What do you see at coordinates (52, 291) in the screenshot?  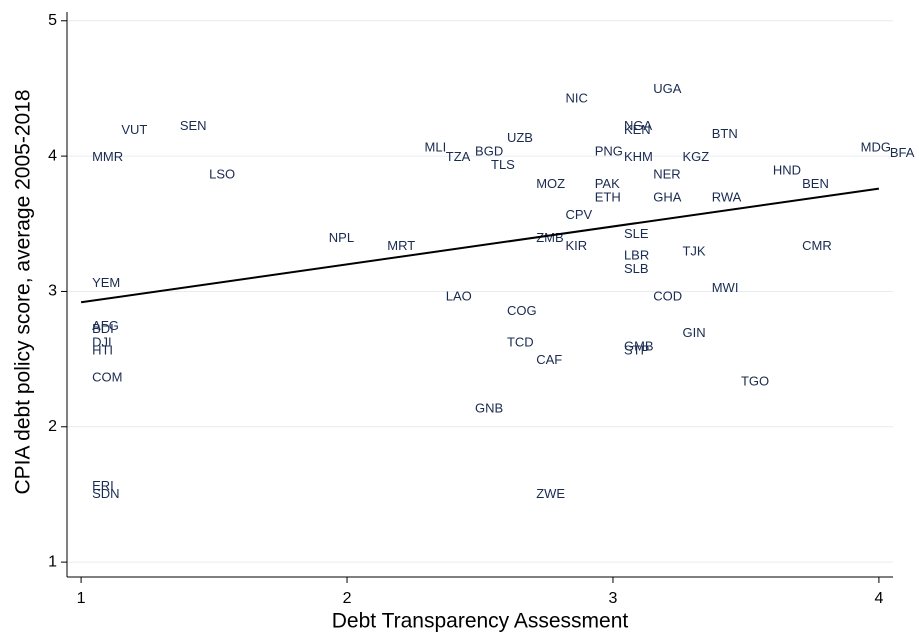 I see `y-tick-label: 3` at bounding box center [52, 291].